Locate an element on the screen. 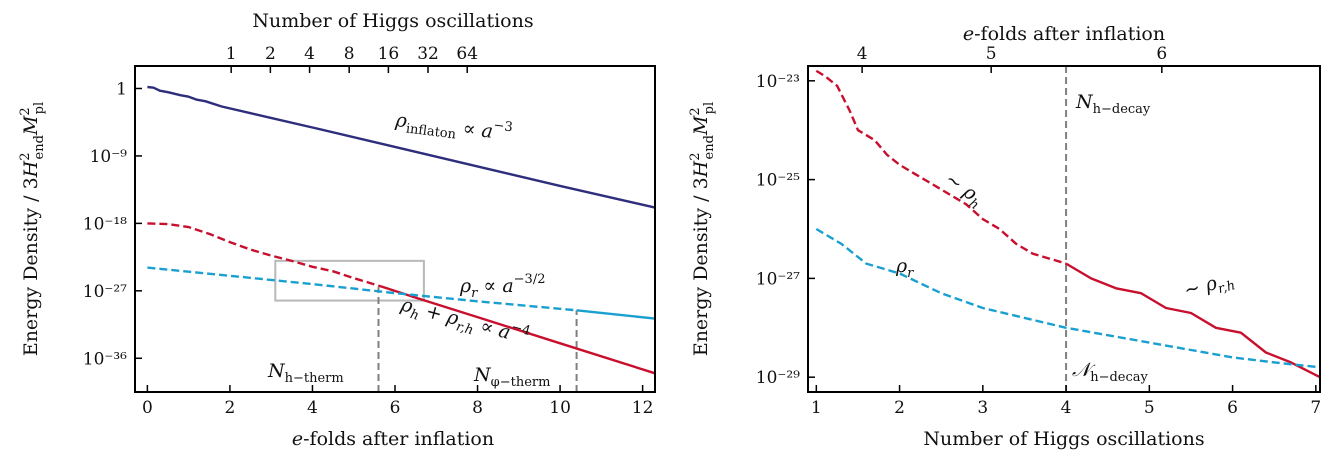 This screenshot has height=454, width=1330. left-top-axis-label: Number of Higgs oscillations is located at coordinates (392, 21).